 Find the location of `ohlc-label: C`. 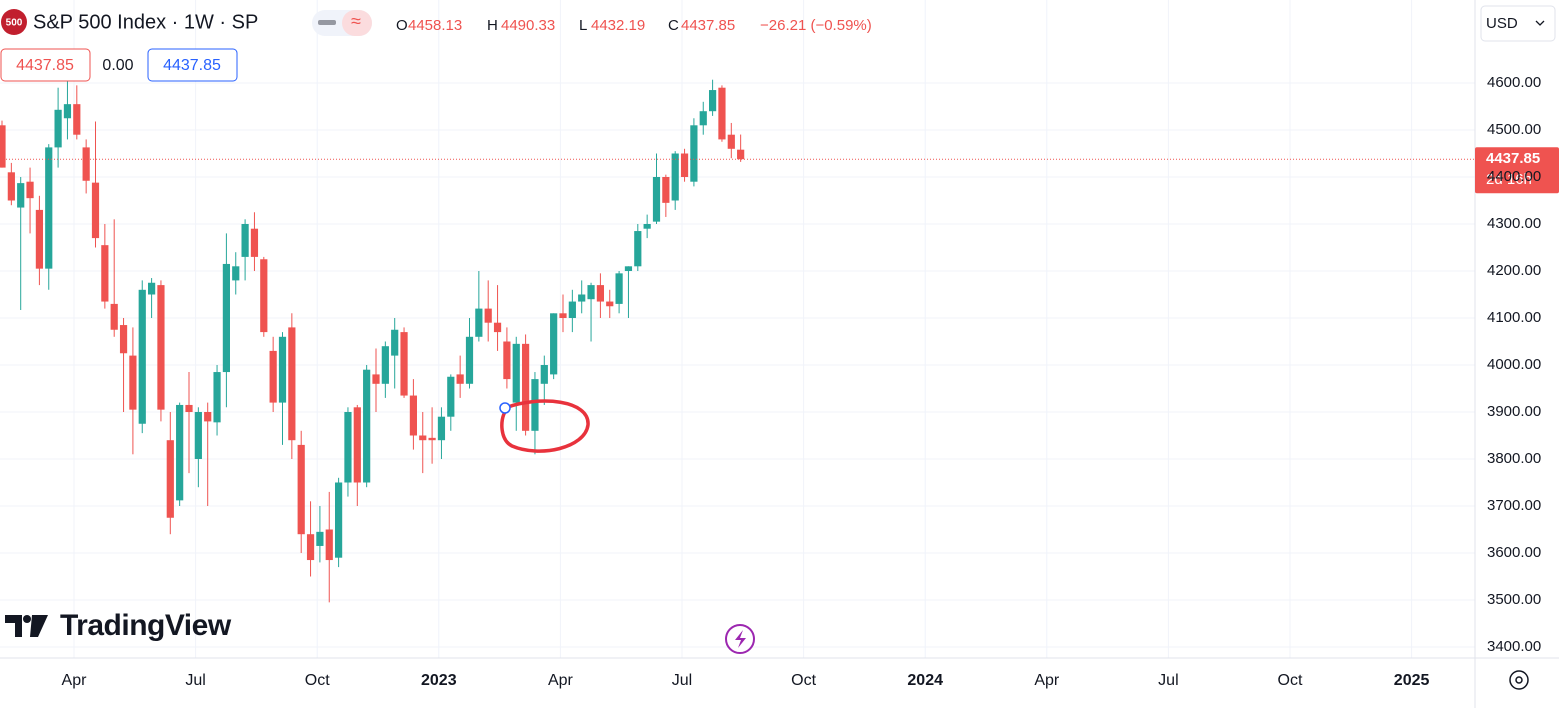

ohlc-label: C is located at coordinates (673, 25).